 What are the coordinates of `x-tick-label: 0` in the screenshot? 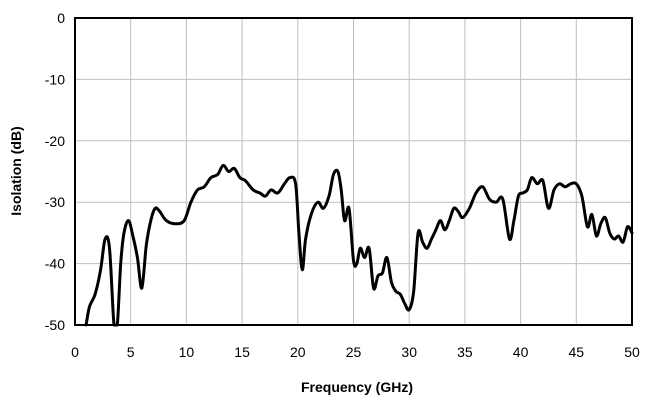 It's located at (75, 352).